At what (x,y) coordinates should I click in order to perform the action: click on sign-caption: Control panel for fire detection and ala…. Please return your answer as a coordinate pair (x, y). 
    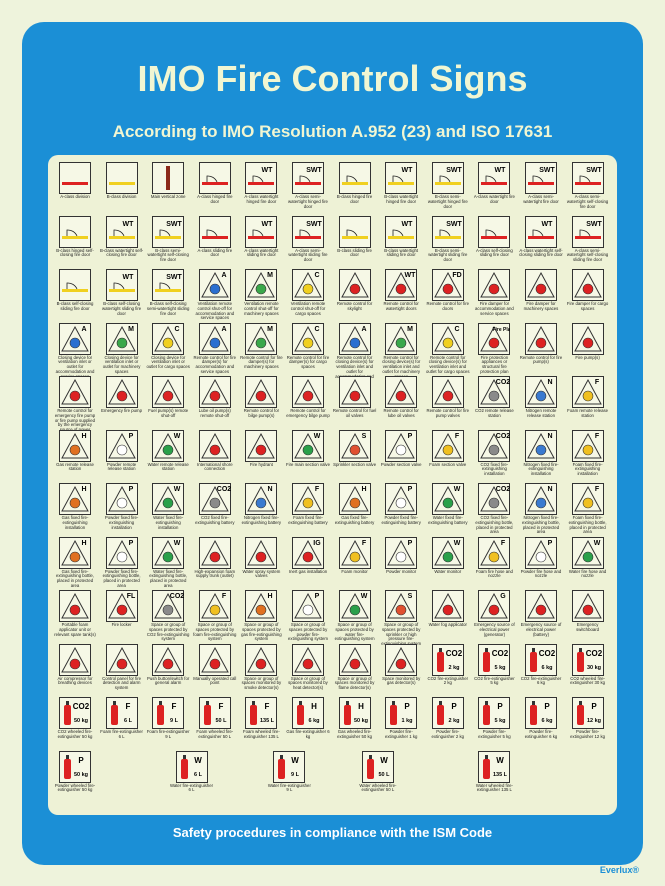
    Looking at the image, I should click on (122, 683).